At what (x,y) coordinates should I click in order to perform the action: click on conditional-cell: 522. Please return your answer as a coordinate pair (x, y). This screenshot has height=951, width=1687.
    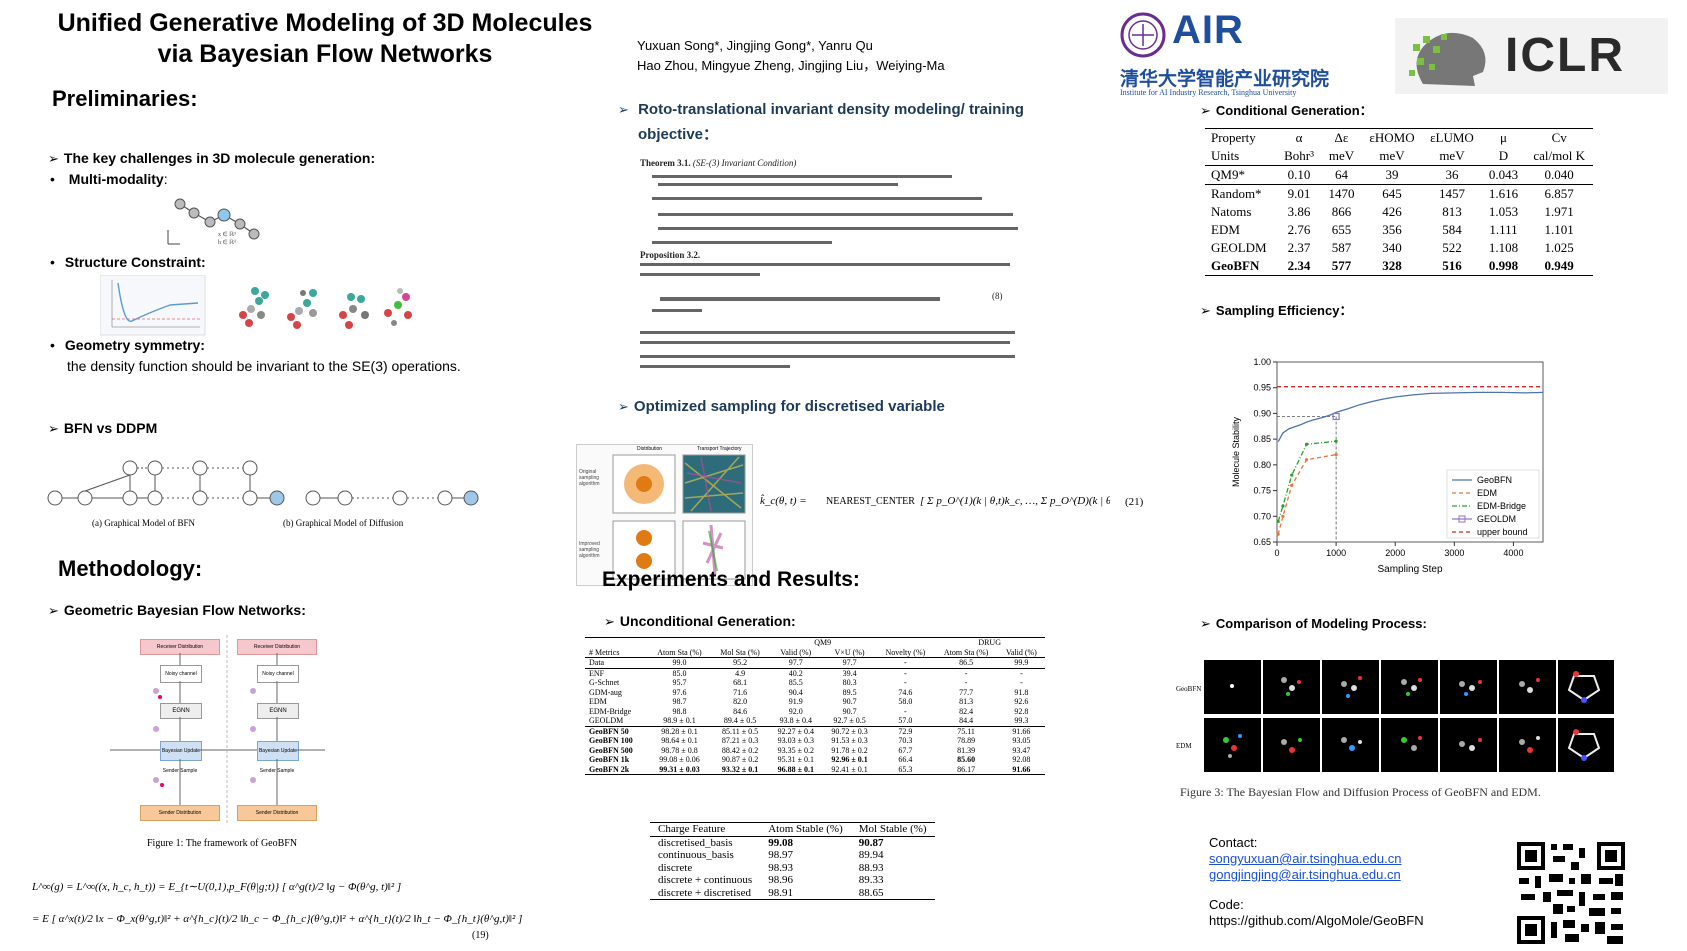
    Looking at the image, I should click on (1452, 247).